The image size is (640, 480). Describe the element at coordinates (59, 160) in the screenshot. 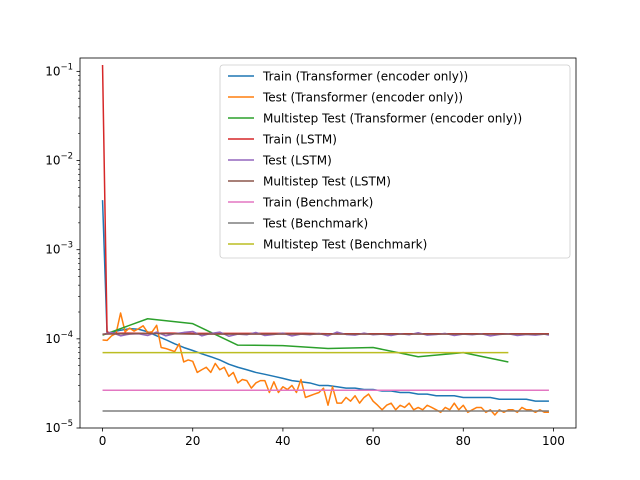

I see `y-tick-label: 10⁻²` at that location.